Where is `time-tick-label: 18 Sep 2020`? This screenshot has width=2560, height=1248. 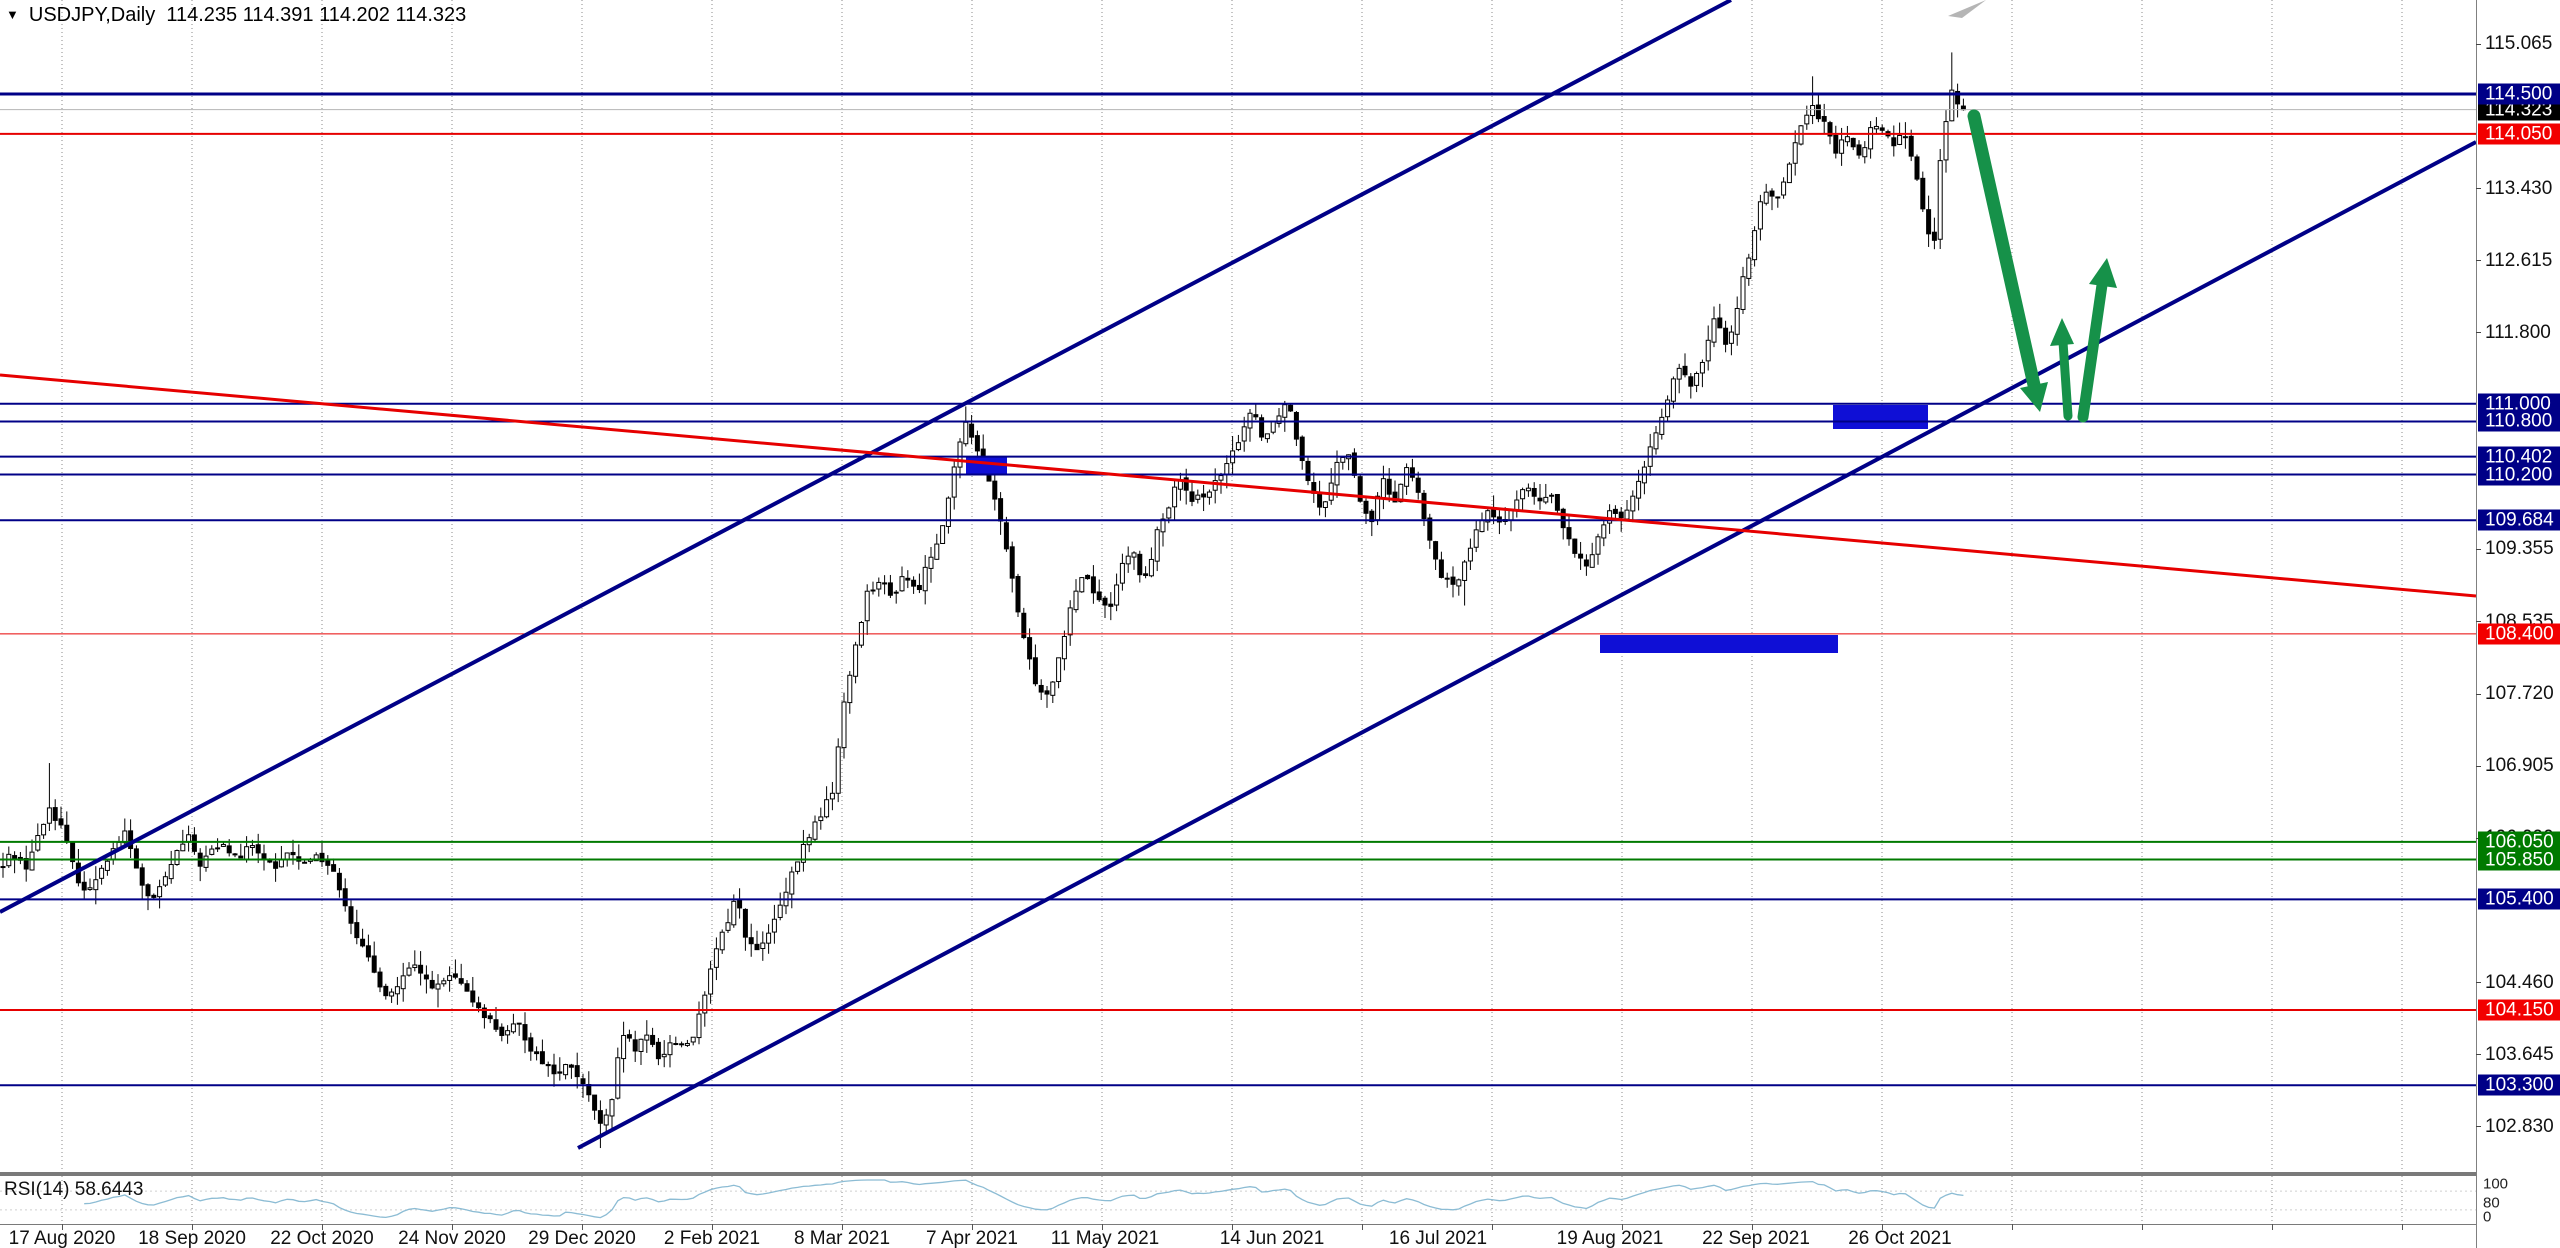
time-tick-label: 18 Sep 2020 is located at coordinates (192, 1238).